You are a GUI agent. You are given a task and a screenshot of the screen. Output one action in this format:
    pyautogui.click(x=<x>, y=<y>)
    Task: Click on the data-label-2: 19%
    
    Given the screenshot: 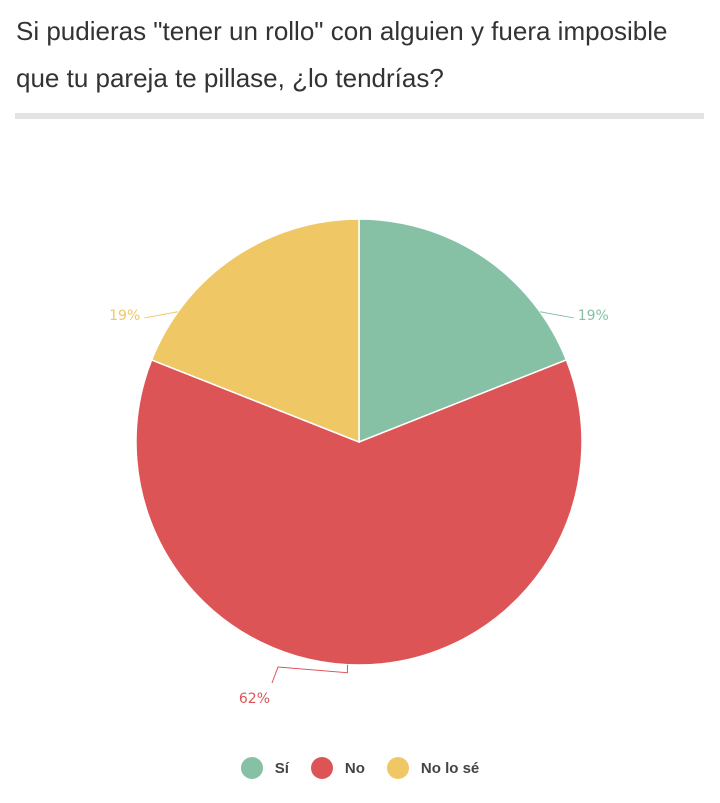 What is the action you would take?
    pyautogui.click(x=124, y=316)
    